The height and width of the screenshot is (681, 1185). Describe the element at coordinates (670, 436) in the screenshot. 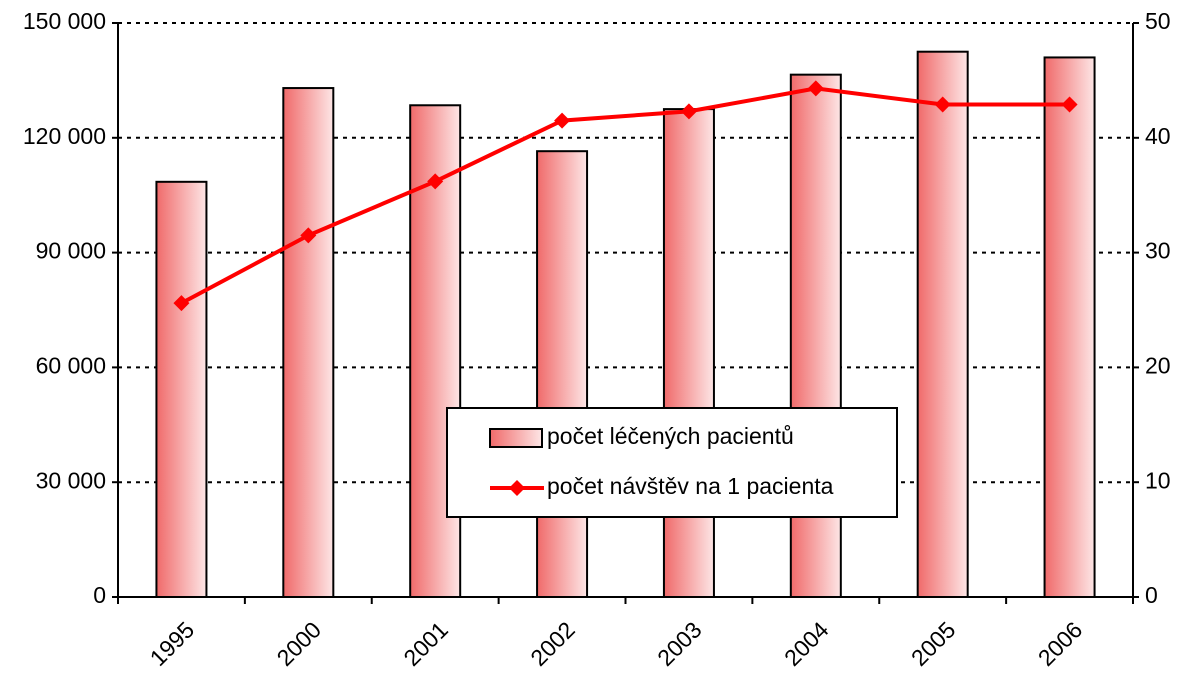

I see `legend-label: počet léčených pacientů` at that location.